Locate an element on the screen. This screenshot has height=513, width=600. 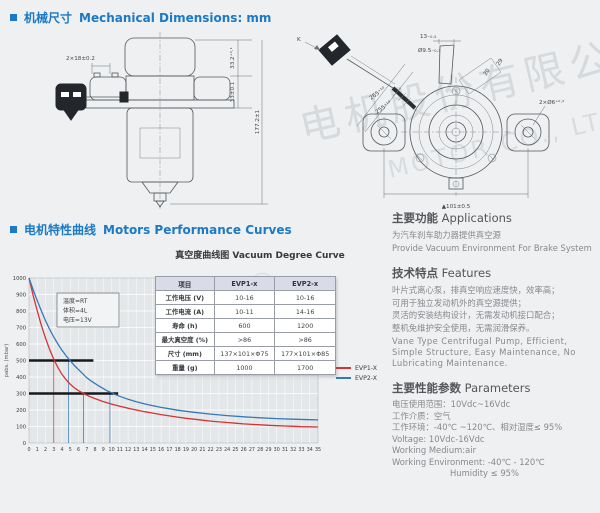
x-tick-label: 3 is located at coordinates (53, 450).